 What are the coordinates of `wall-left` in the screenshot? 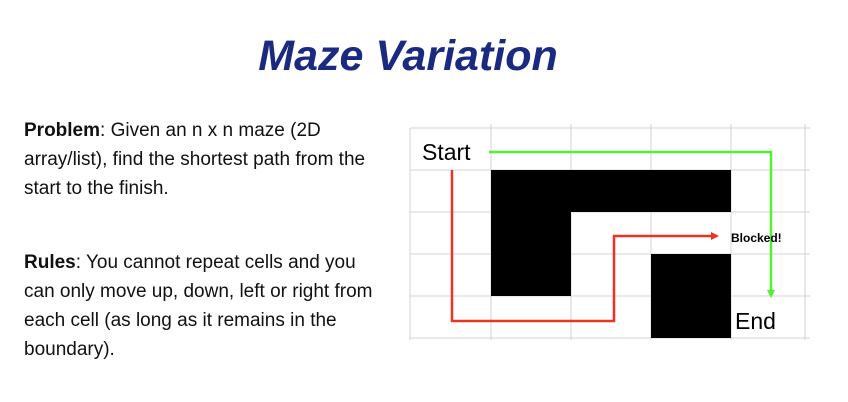 It's located at (531, 254).